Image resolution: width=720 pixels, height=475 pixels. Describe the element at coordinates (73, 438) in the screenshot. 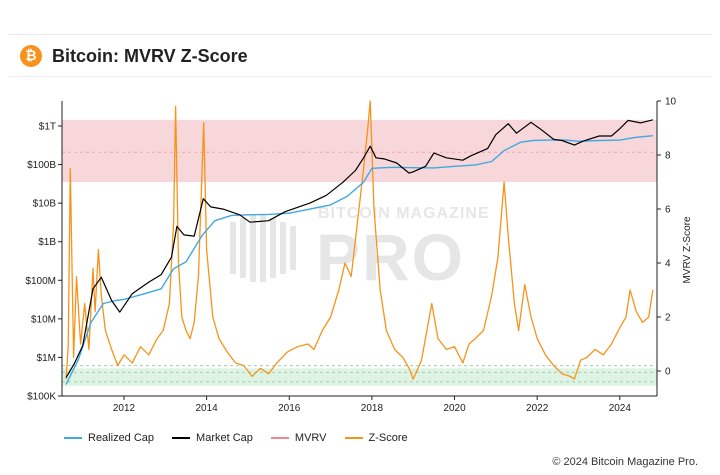

I see `legend-swatch-realized-cap` at that location.